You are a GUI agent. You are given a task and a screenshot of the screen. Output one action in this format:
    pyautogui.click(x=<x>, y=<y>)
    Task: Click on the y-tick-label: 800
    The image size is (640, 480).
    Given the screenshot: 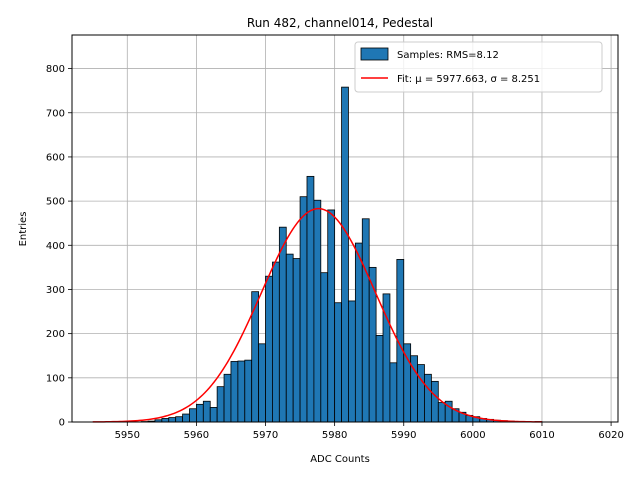 What is the action you would take?
    pyautogui.click(x=55, y=69)
    